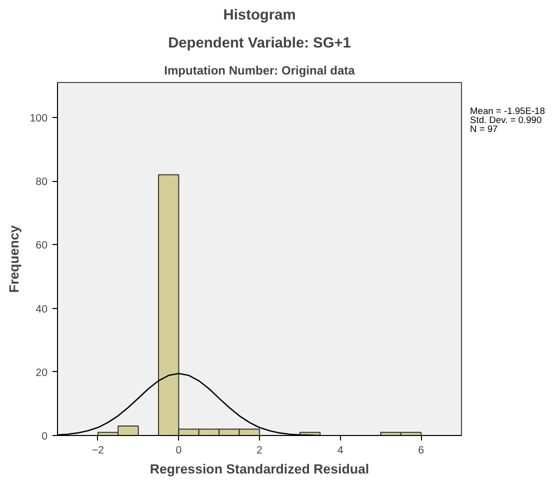 This screenshot has height=484, width=553. I want to click on x-tick-label: 4, so click(340, 450).